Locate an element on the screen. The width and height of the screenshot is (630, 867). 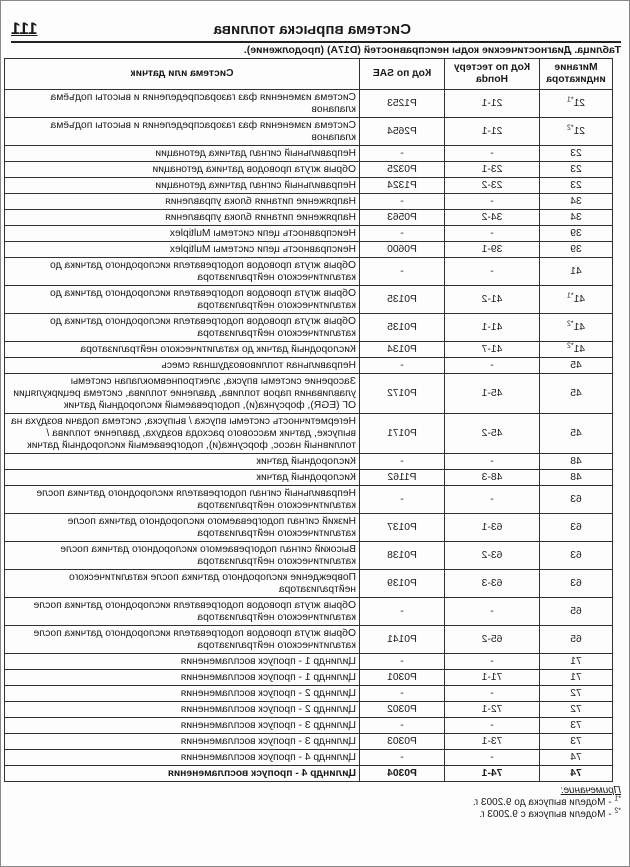
description-cell: Цилиндр 3 - пропуск воспламенения is located at coordinates (182, 741).